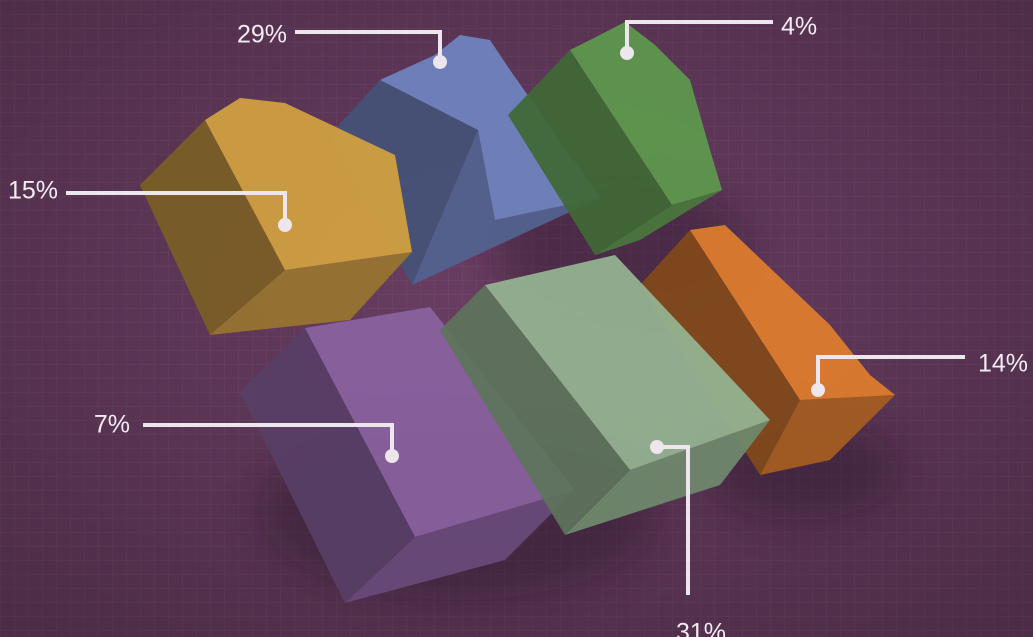 This screenshot has width=1033, height=637. I want to click on slice-label-1: 4%, so click(799, 27).